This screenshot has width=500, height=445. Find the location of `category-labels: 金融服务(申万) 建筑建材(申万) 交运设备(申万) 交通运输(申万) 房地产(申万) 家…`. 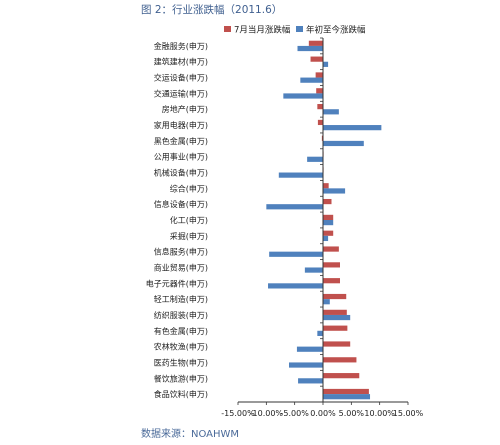

category-labels: 金融服务(申万) 建筑建材(申万) 交运设备(申万) 交通运输(申万) 房地产(申万) 家… is located at coordinates (177, 220).